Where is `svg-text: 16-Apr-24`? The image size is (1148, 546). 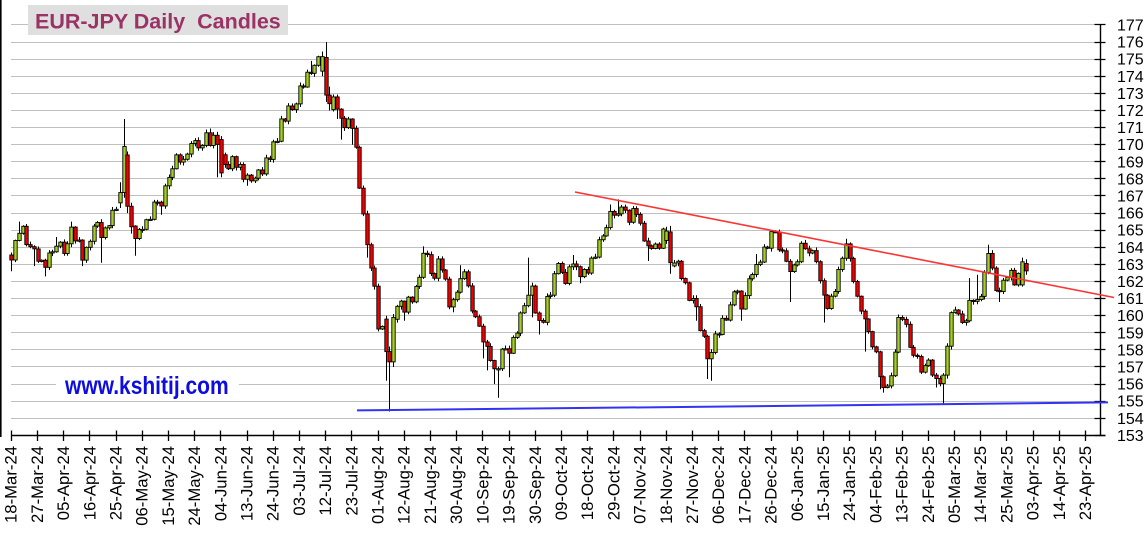
svg-text: 16-Apr-24 is located at coordinates (89, 483).